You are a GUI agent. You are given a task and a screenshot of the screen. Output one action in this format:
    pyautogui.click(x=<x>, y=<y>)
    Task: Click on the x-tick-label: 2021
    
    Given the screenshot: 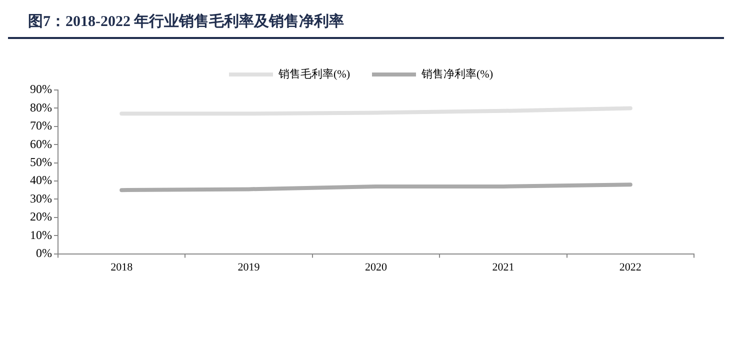 What is the action you would take?
    pyautogui.click(x=503, y=267)
    